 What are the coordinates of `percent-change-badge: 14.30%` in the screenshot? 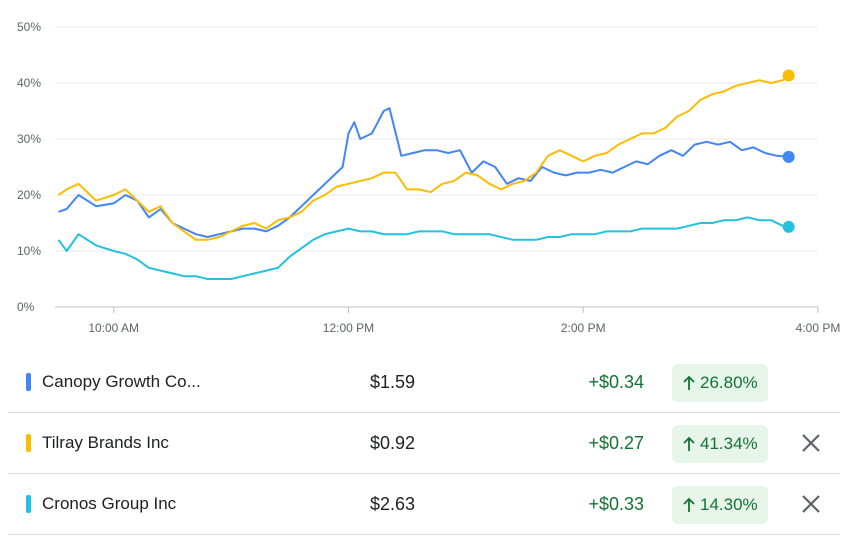 It's located at (720, 505).